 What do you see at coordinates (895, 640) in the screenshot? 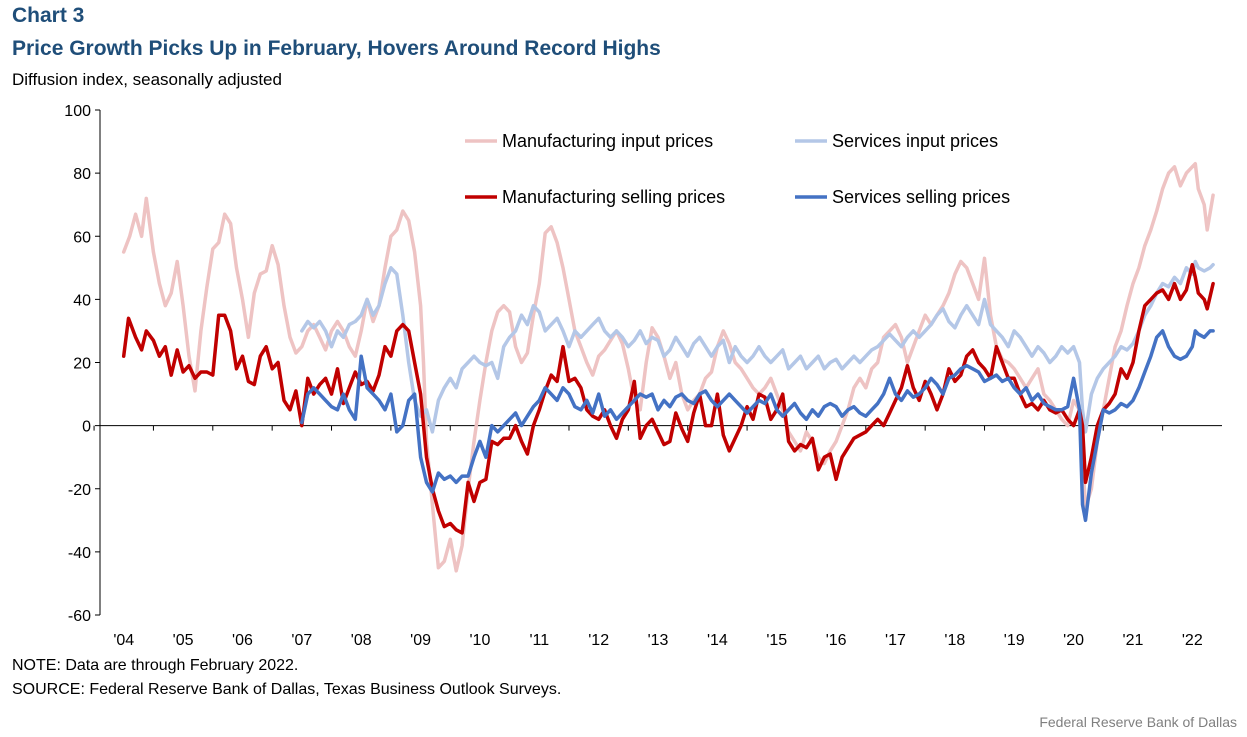
I see `x-tick-label: '17` at bounding box center [895, 640].